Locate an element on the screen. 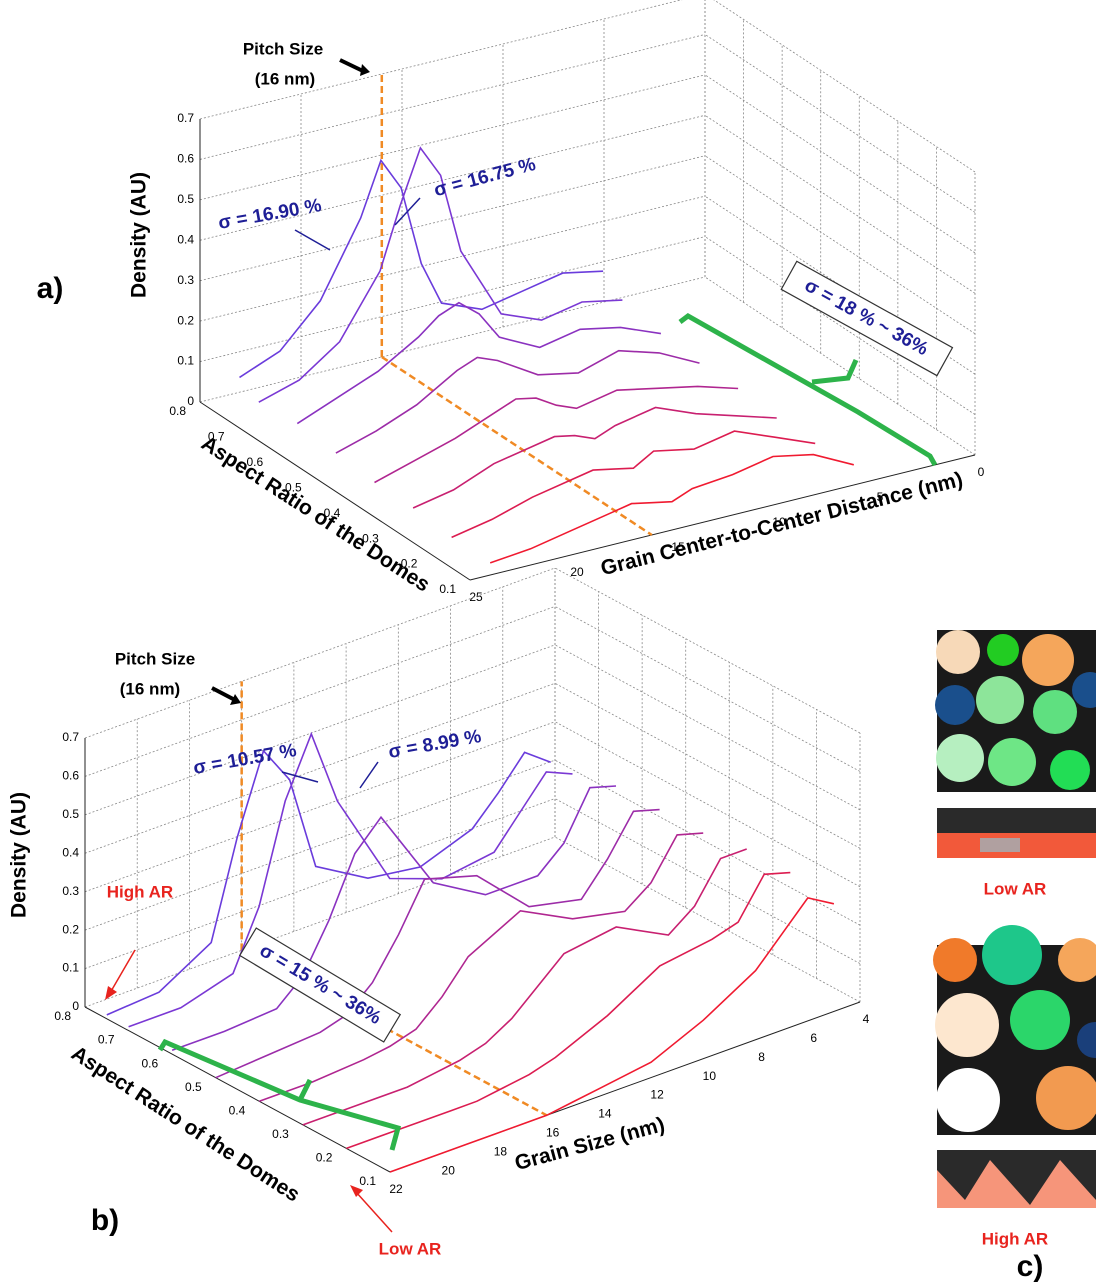 Image resolution: width=1096 pixels, height=1283 pixels. profile-fill is located at coordinates (1016, 1184).